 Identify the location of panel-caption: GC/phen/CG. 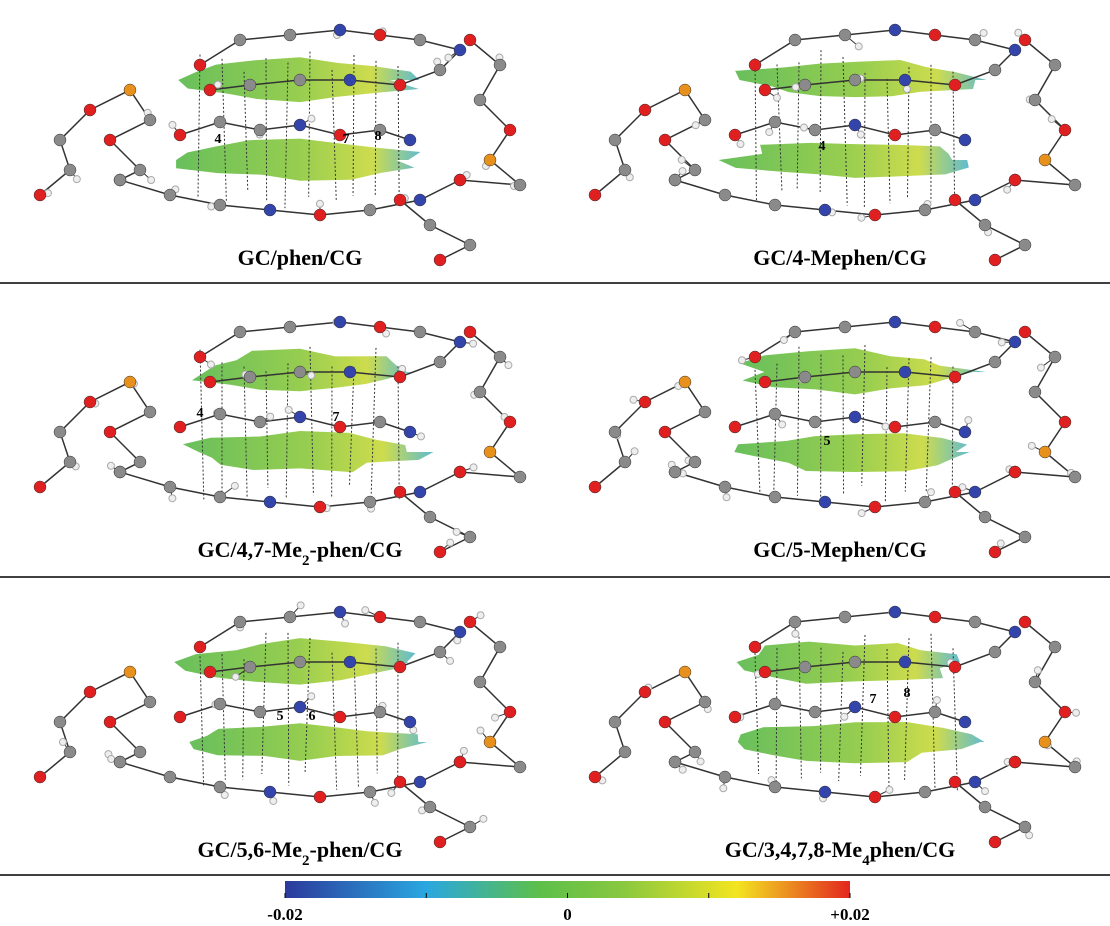
(300, 257).